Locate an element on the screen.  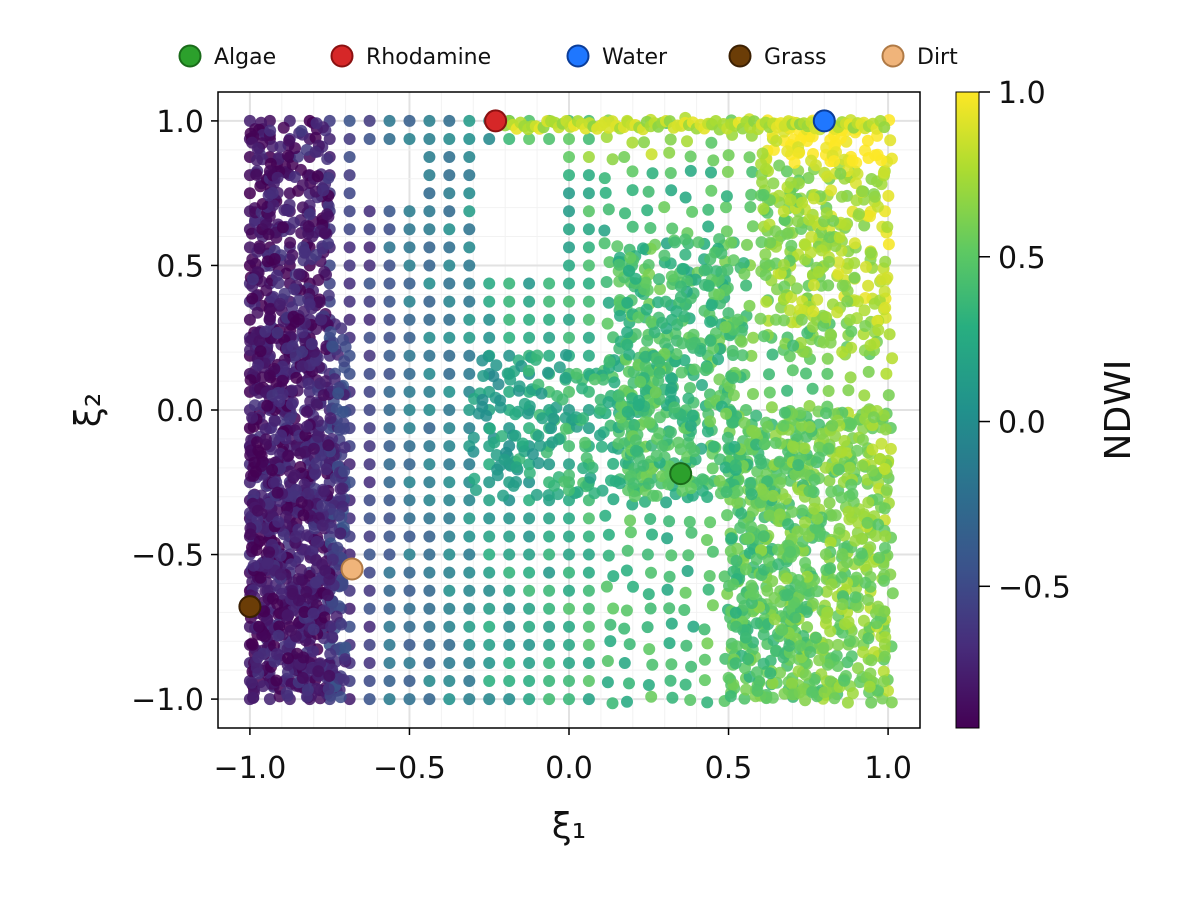
colorbar-tick-label: −0.5 is located at coordinates (1034, 587).